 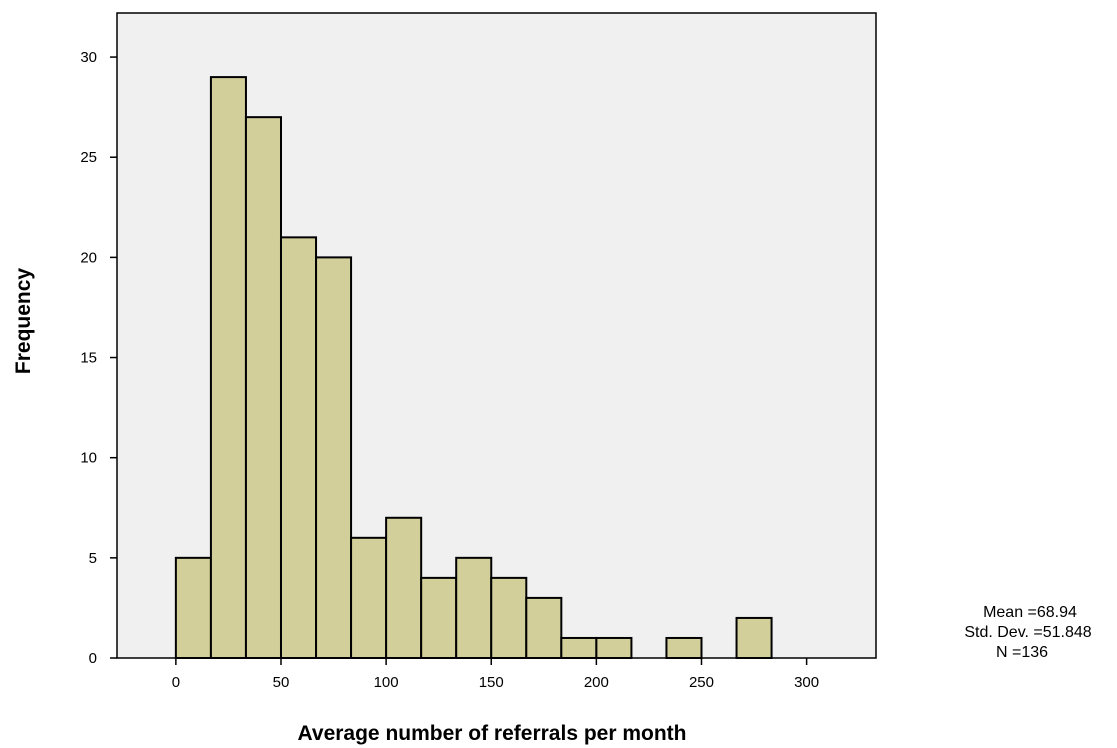 I want to click on x-tick-label: 100, so click(x=386, y=682).